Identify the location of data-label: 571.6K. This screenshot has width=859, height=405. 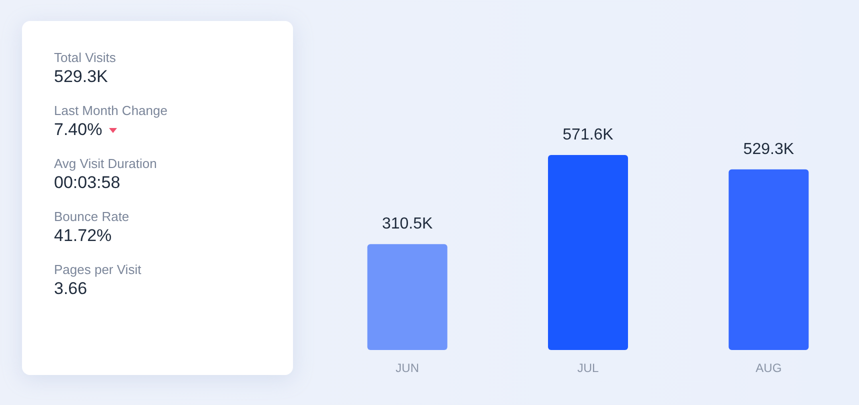
(588, 135).